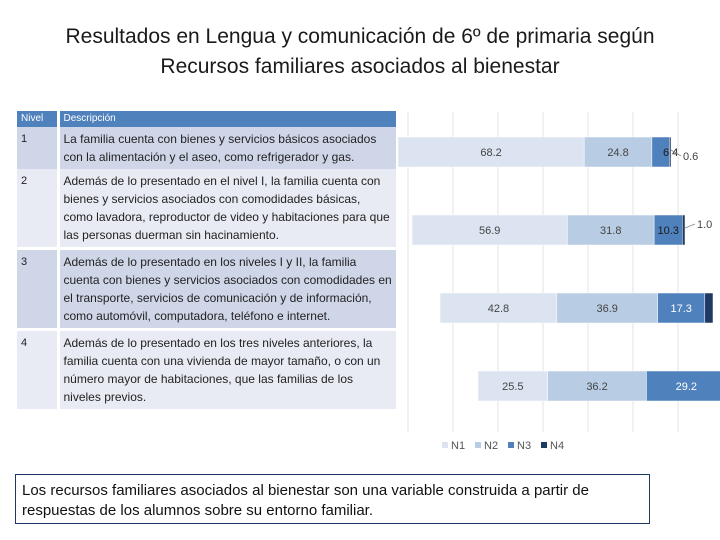 This screenshot has height=540, width=720. I want to click on legend-label: N3, so click(524, 446).